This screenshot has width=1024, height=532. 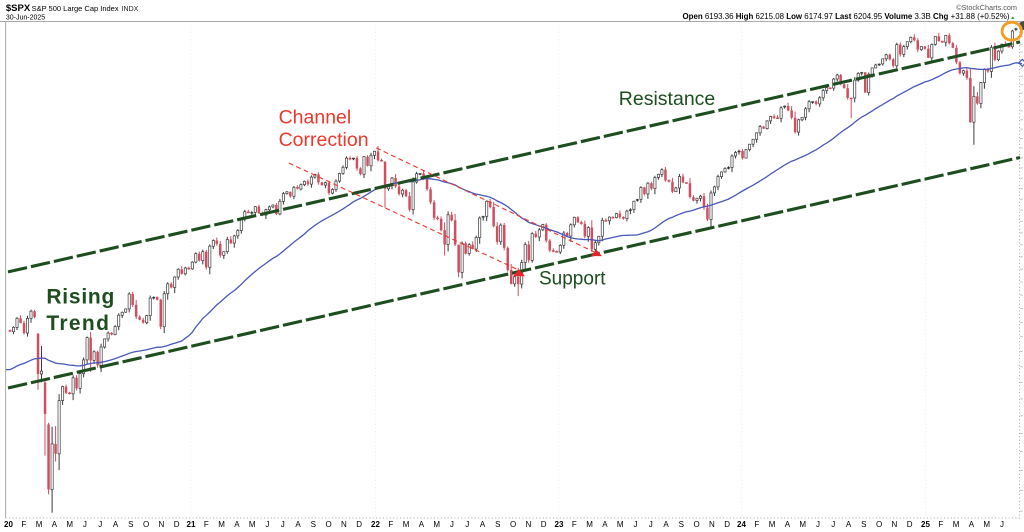 What do you see at coordinates (75, 8) in the screenshot?
I see `svg-text: S&P 500 Large Cap Index` at bounding box center [75, 8].